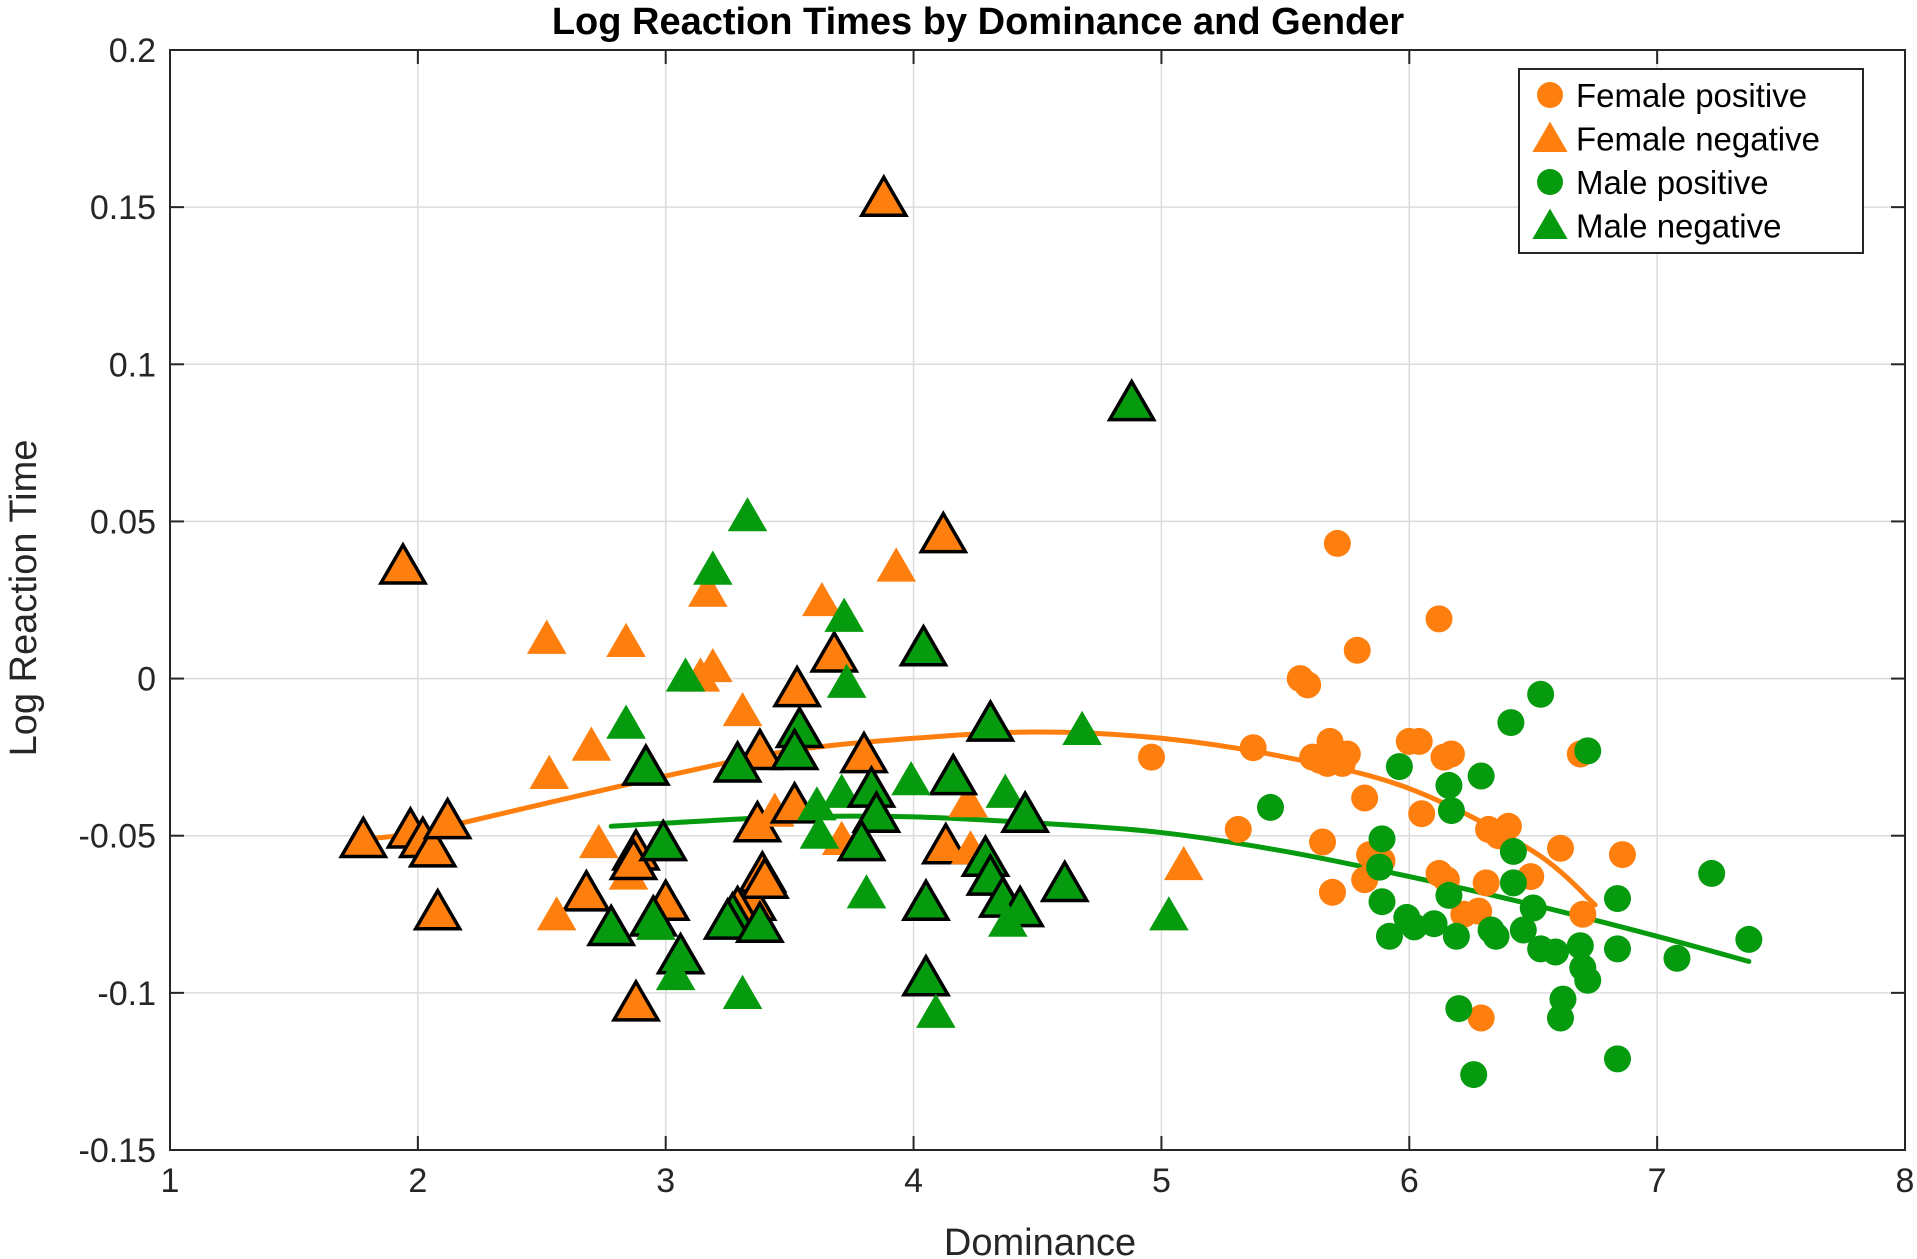  Describe the element at coordinates (1691, 95) in the screenshot. I see `legend-female-positive-label: Female positive` at that location.